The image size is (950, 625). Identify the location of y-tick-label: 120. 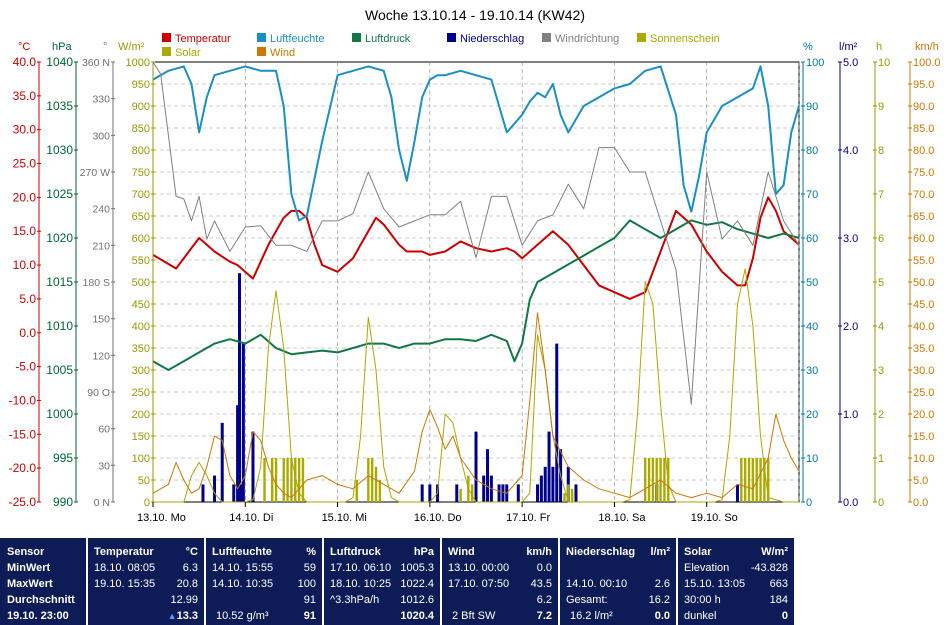
(101, 356).